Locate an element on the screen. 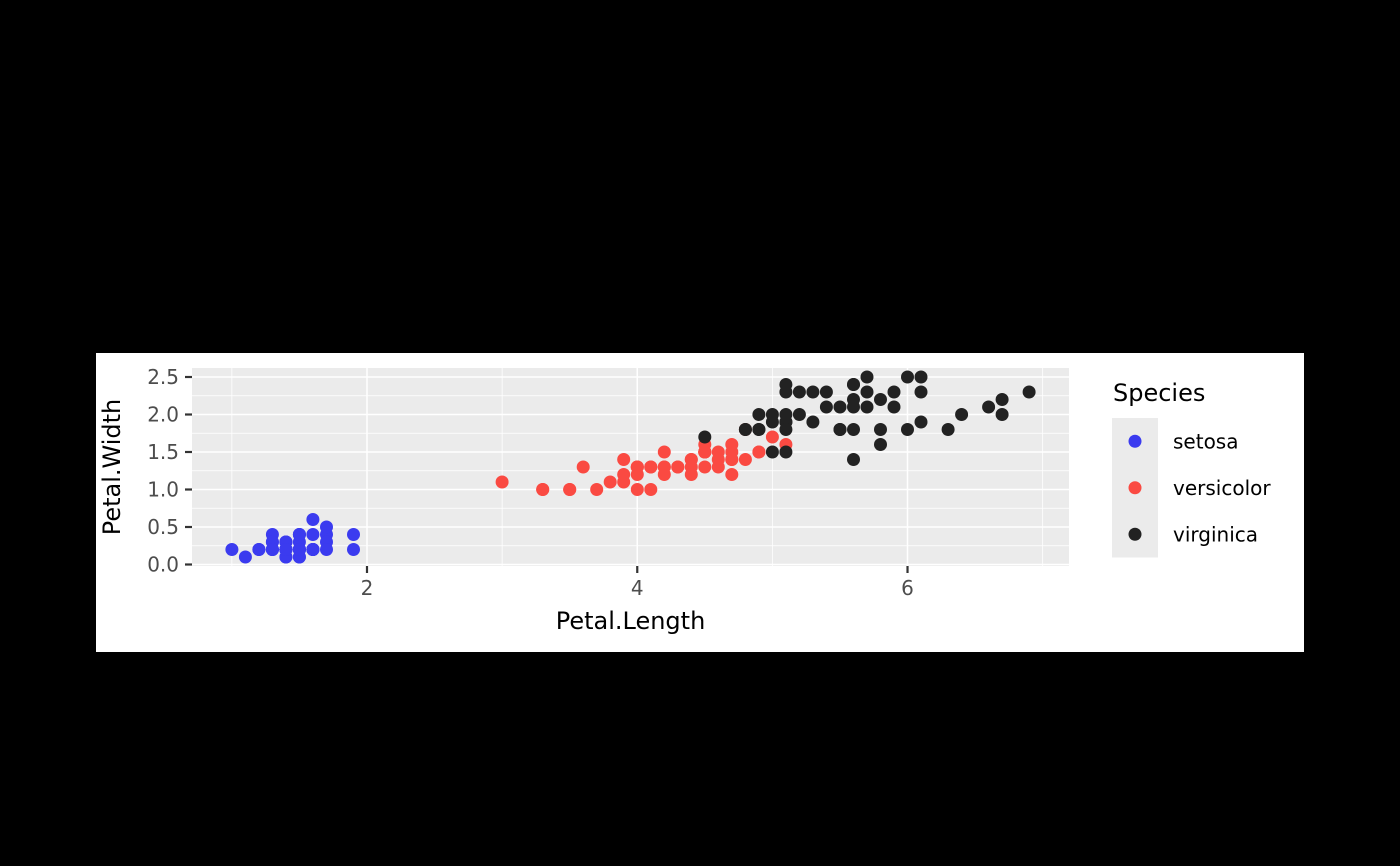  x-tick-label: 4 is located at coordinates (637, 588).